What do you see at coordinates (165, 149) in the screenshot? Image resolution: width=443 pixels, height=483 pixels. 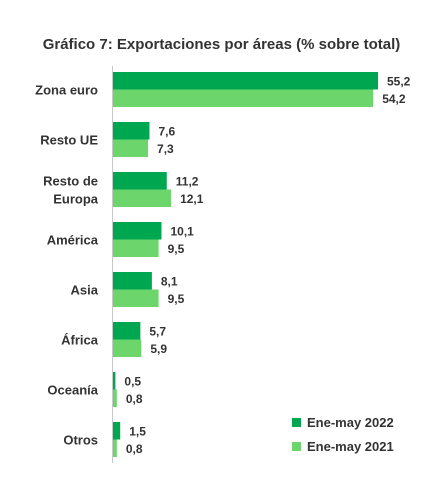 I see `data-label: 7,3` at bounding box center [165, 149].